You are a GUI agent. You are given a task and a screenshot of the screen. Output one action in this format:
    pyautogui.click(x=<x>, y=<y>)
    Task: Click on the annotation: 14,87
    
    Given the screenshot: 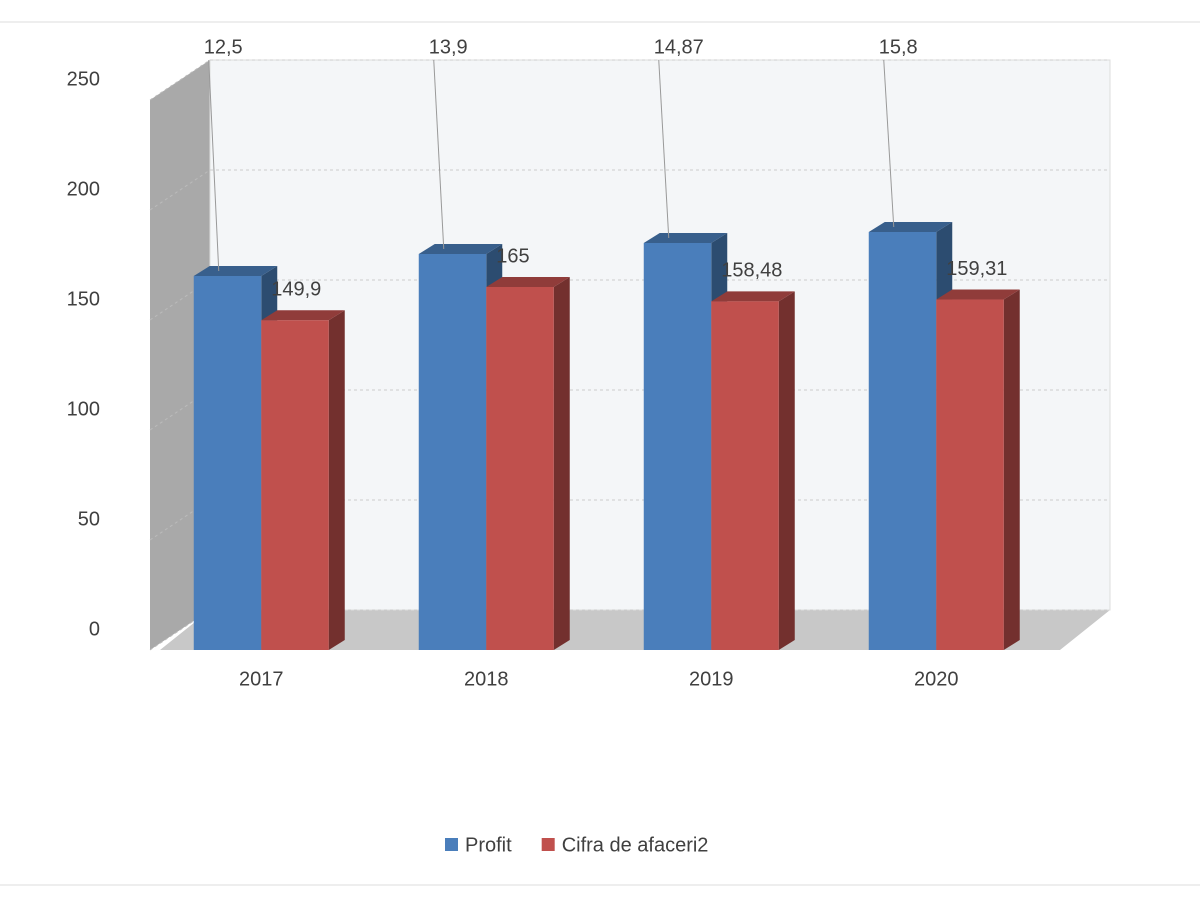 What is the action you would take?
    pyautogui.click(x=679, y=47)
    